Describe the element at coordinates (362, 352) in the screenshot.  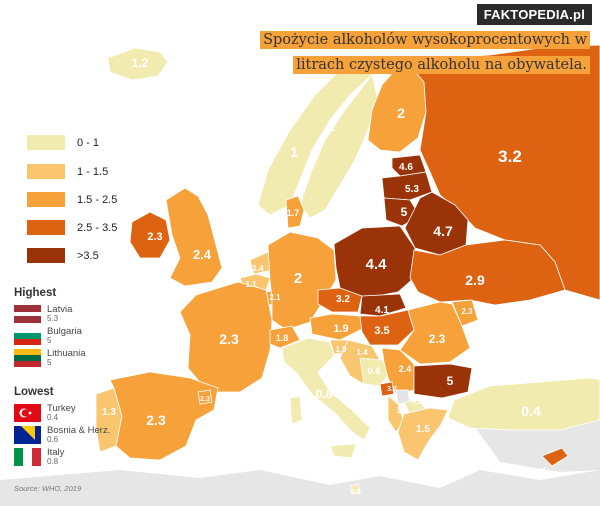
I see `label-croatia: 1.4` at that location.